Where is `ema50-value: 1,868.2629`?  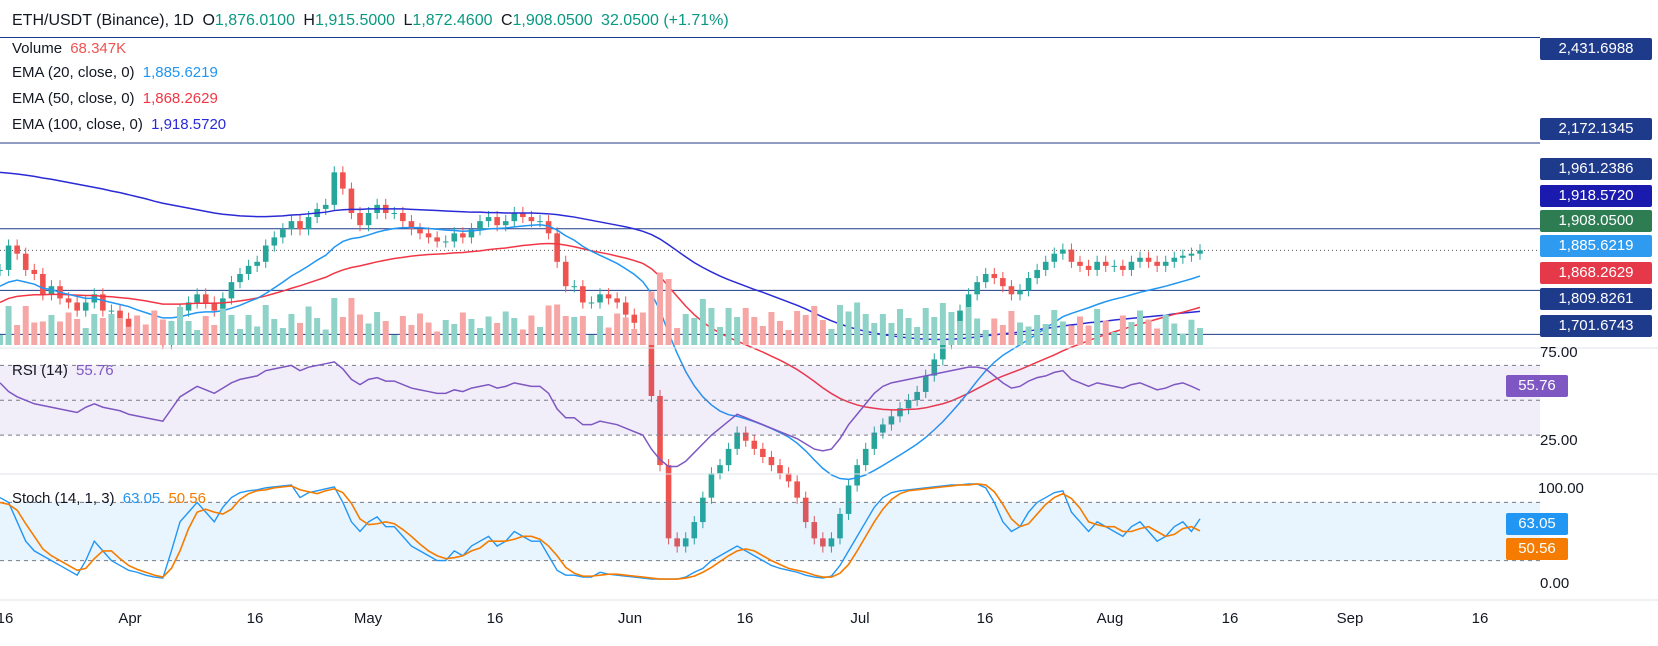 ema50-value: 1,868.2629 is located at coordinates (180, 98).